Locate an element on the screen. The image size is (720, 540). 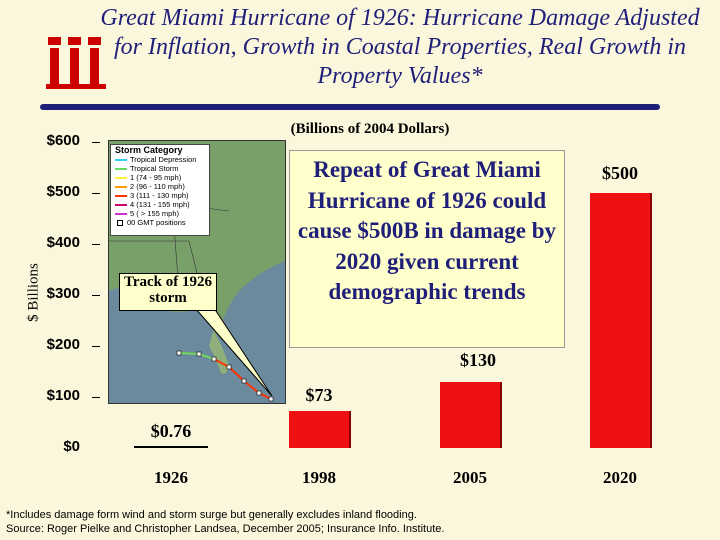
gulf-of-mexico is located at coordinates (162, 336).